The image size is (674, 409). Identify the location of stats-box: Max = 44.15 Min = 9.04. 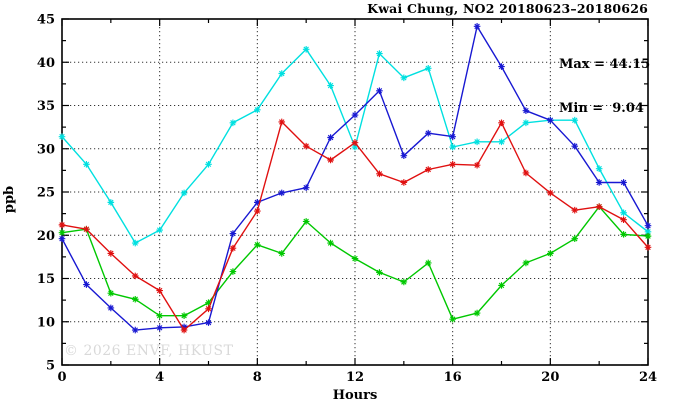
(604, 87).